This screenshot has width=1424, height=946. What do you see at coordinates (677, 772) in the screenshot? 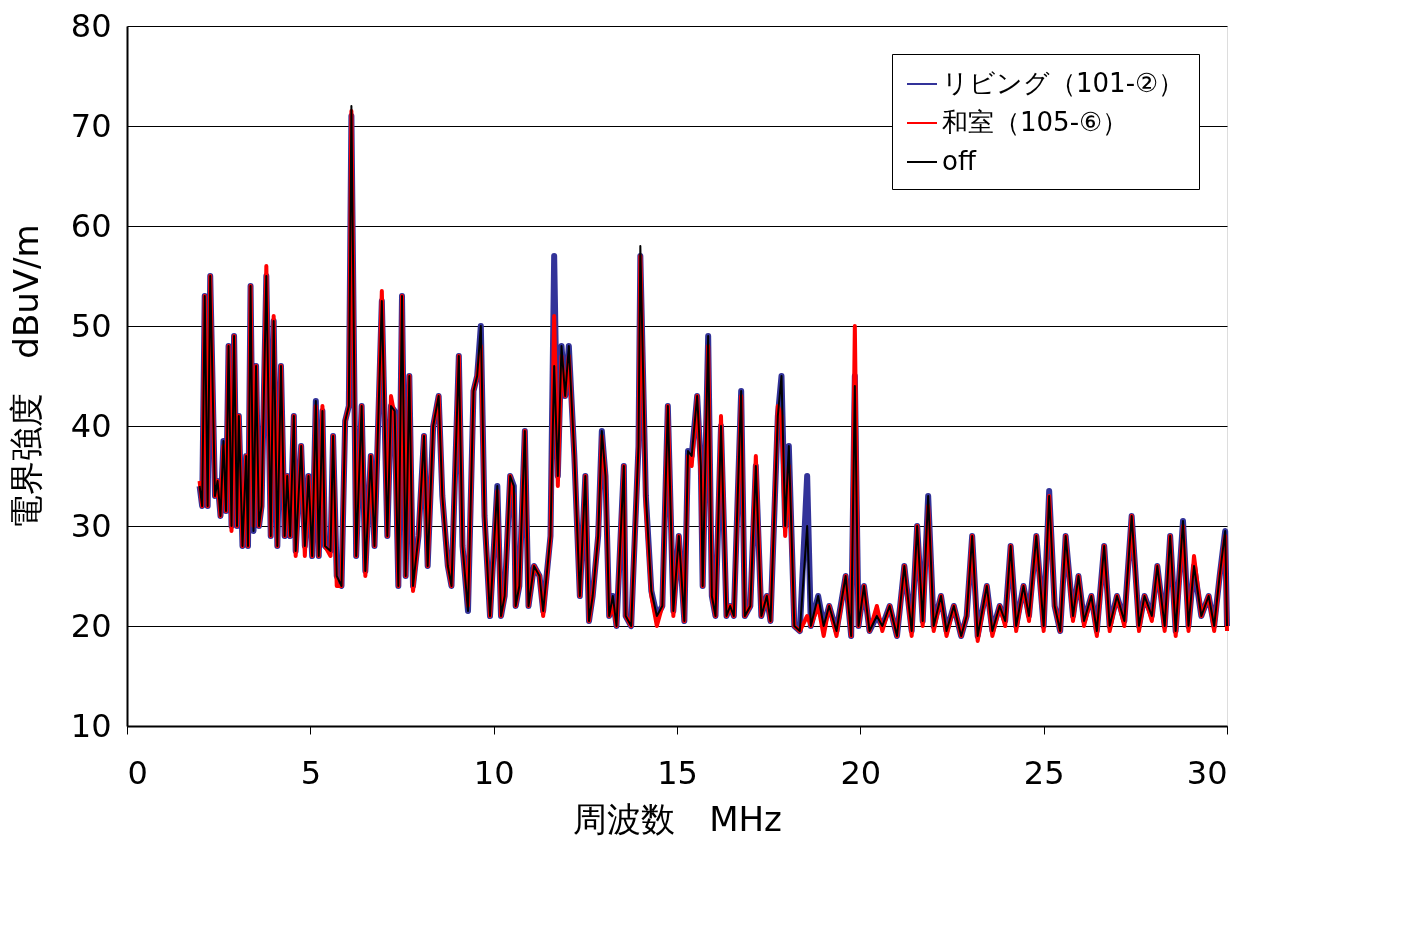
I see `x-tick-label: 15` at bounding box center [677, 772].